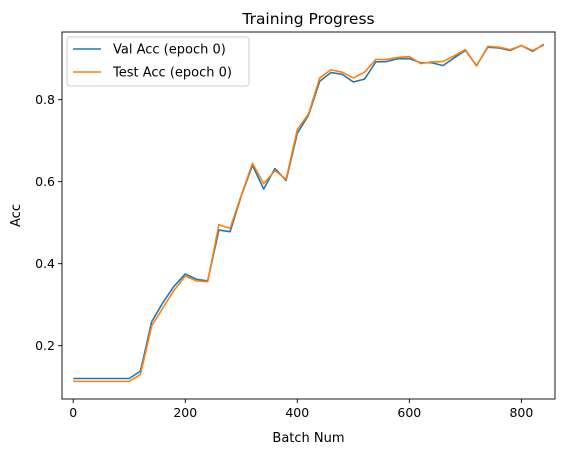  I want to click on y-tick-label: 0.6, so click(45, 181).